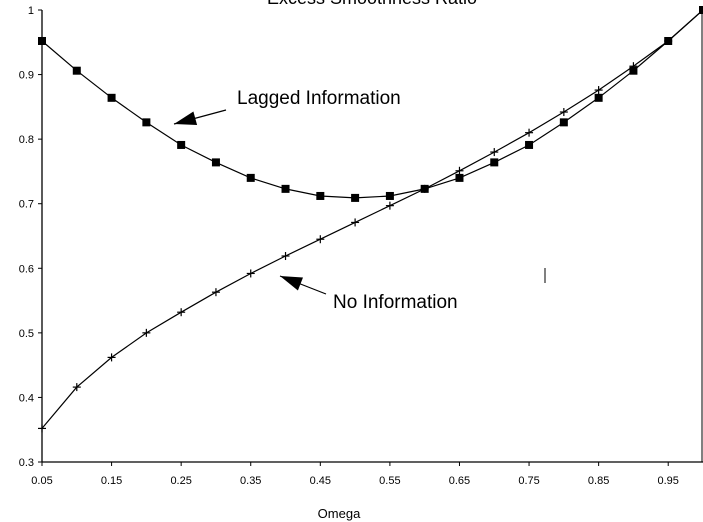 The width and height of the screenshot is (703, 522). What do you see at coordinates (180, 481) in the screenshot?
I see `x-tick-label: 0.25` at bounding box center [180, 481].